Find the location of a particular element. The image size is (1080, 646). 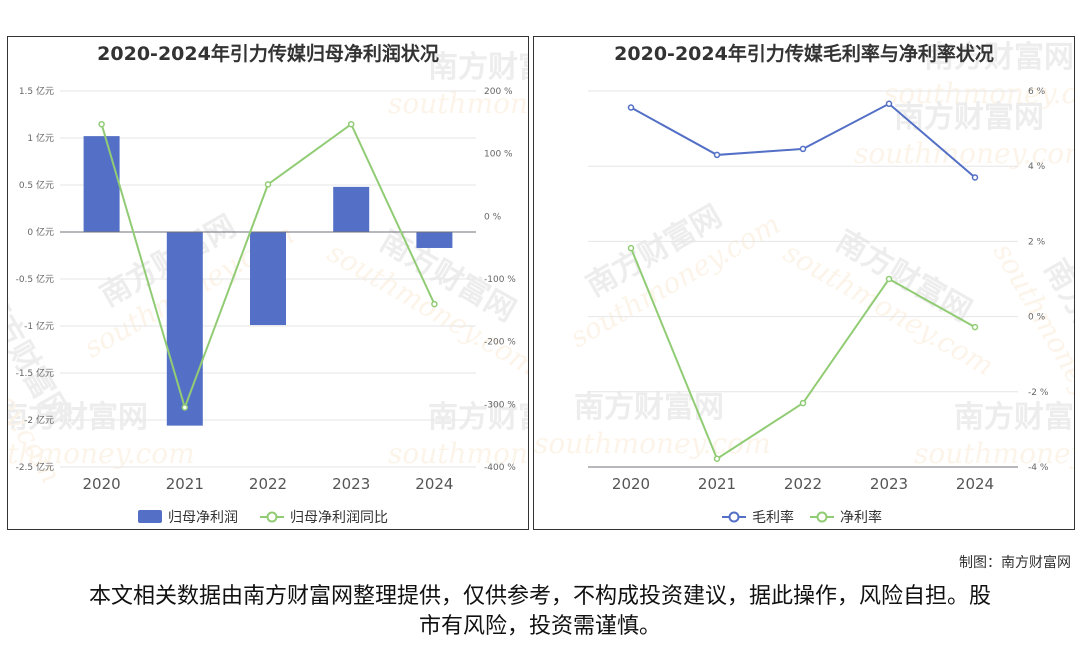

right-chart-title: 2020-2024年引力传媒毛利率与净利率状况 is located at coordinates (804, 54).